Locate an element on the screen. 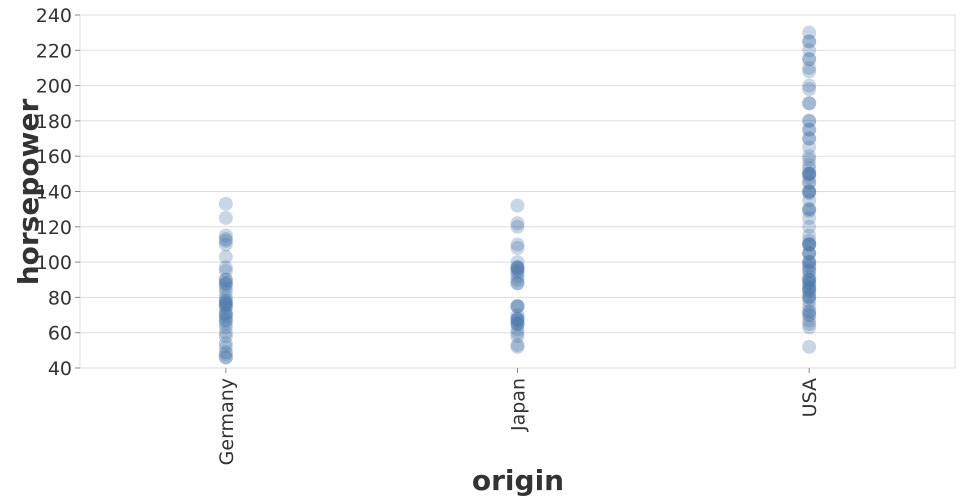 The image size is (960, 500). x-tick-label: Germany is located at coordinates (227, 421).